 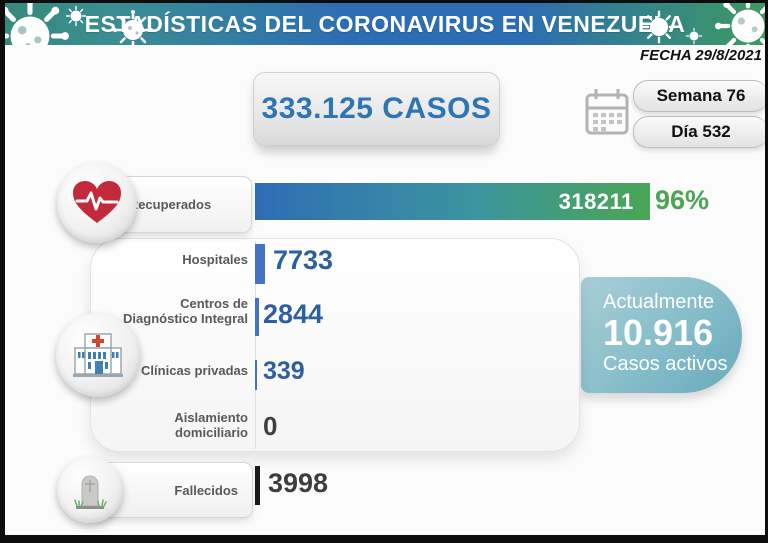 I want to click on active-cases-subcaption: Casos activos, so click(x=665, y=364).